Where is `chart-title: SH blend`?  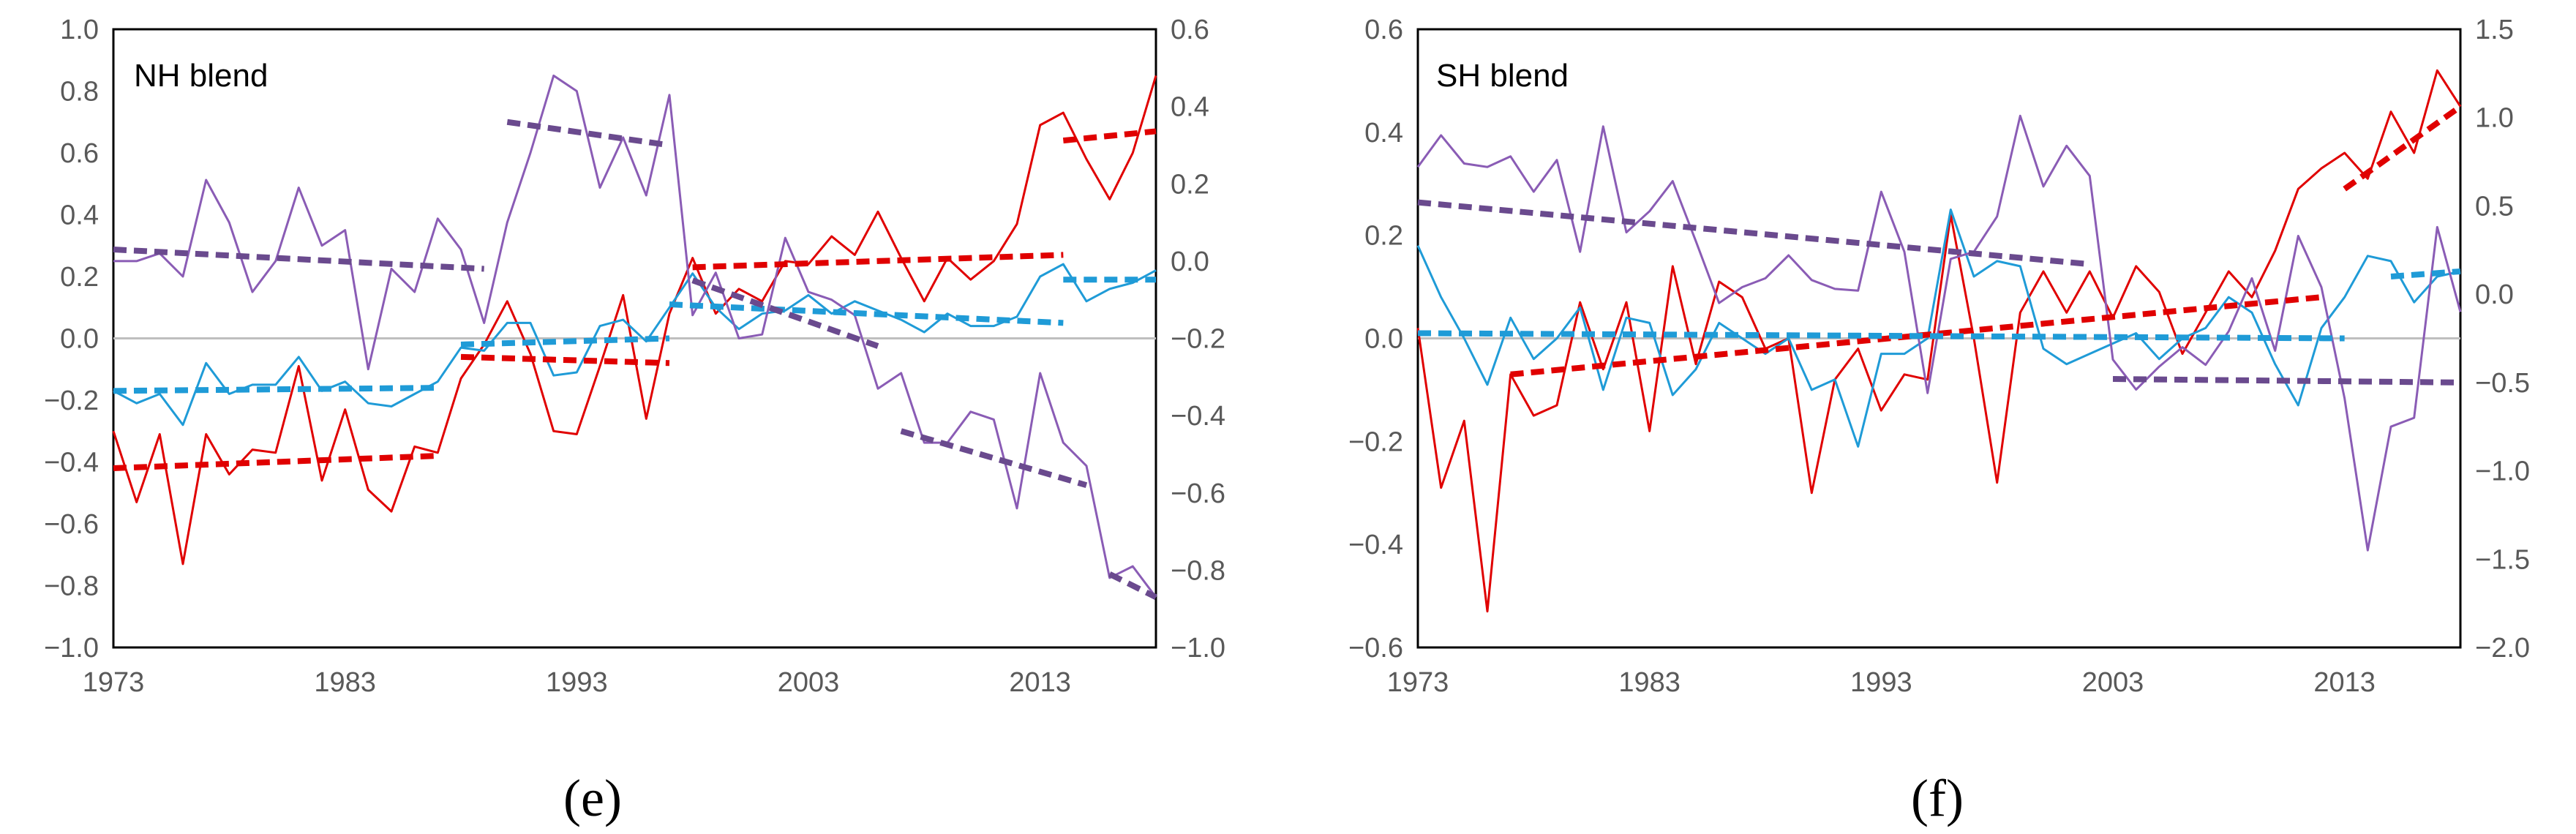 chart-title: SH blend is located at coordinates (1502, 76).